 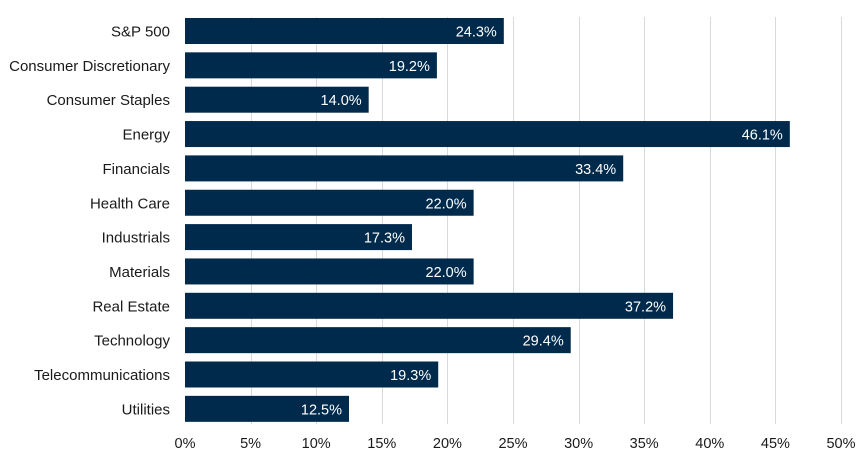 I want to click on category-label: Real Estate, so click(x=131, y=306).